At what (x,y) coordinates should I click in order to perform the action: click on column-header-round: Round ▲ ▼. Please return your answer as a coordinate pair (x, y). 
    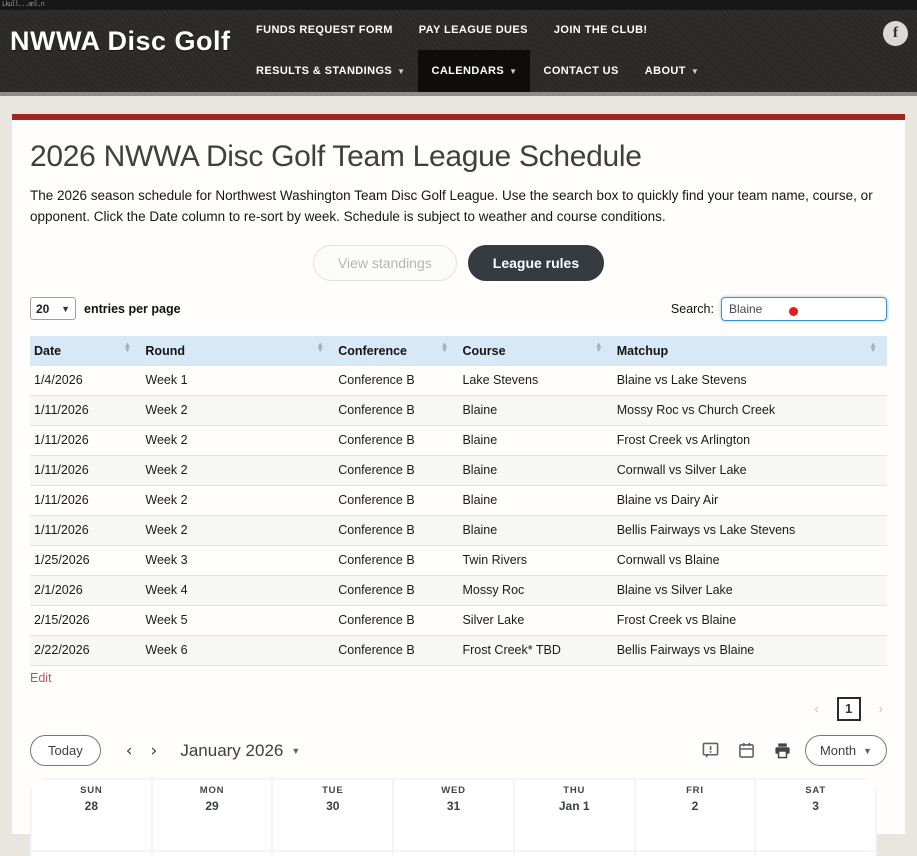
    Looking at the image, I should click on (238, 350).